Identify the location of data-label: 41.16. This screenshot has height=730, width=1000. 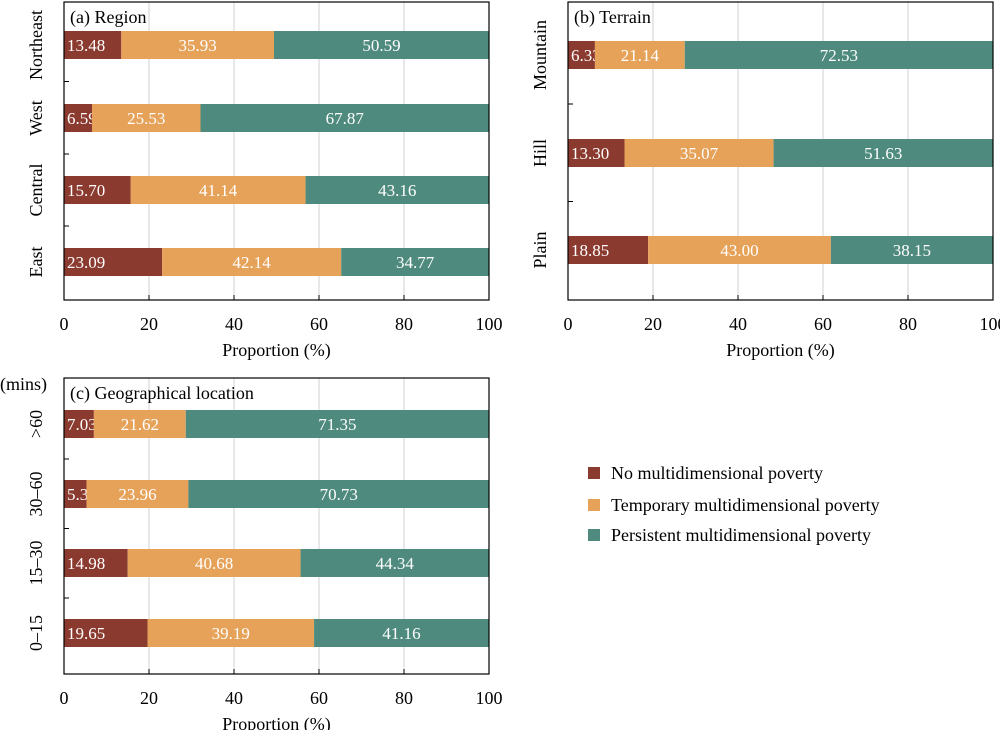
(401, 633).